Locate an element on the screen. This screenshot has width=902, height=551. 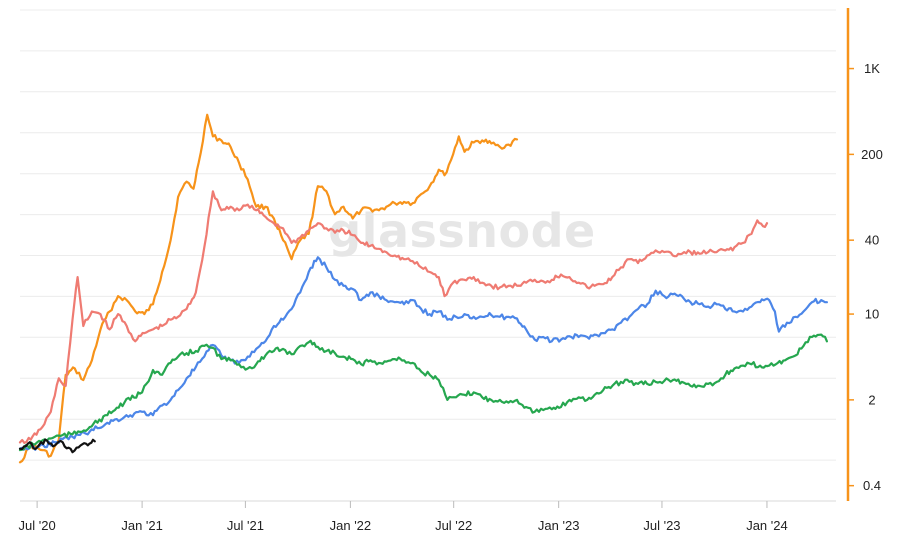
y-tick-label: 200 is located at coordinates (872, 154).